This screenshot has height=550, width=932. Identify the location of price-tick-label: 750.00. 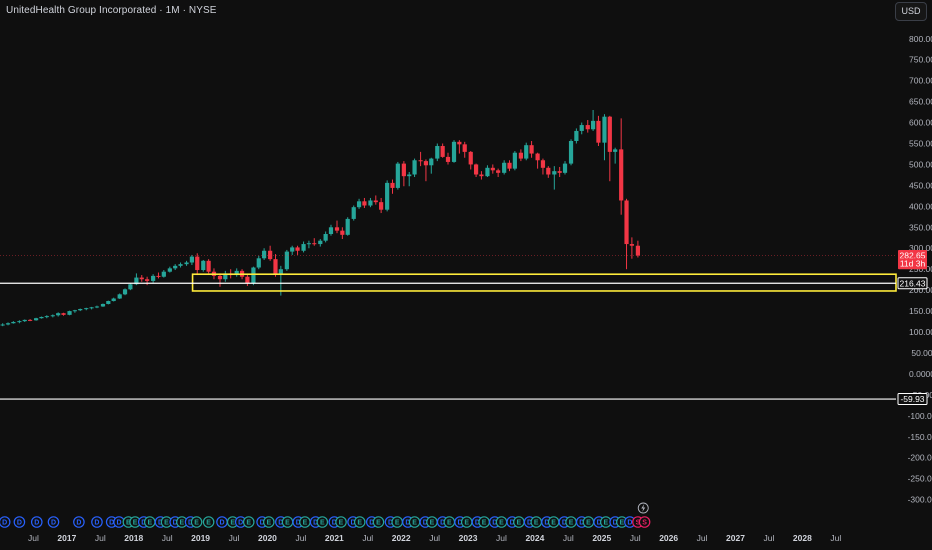
(920, 60).